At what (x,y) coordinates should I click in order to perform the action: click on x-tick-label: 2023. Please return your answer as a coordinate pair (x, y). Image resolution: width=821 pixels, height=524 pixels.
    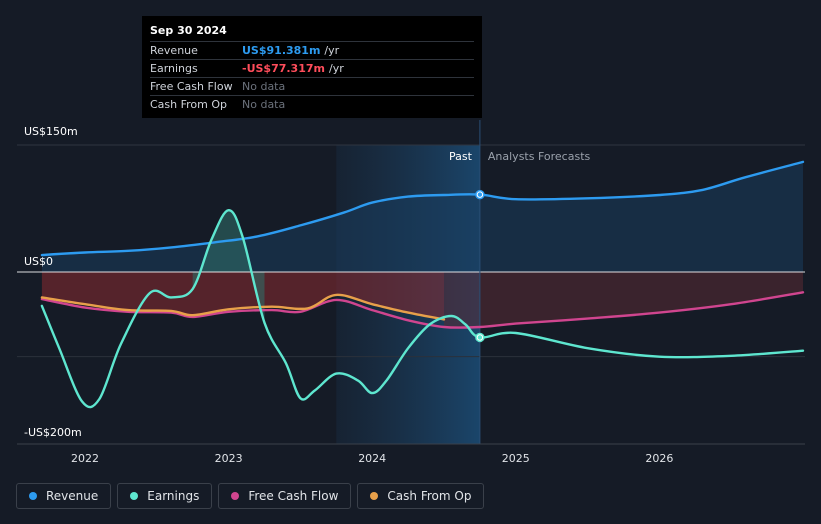
    Looking at the image, I should click on (229, 458).